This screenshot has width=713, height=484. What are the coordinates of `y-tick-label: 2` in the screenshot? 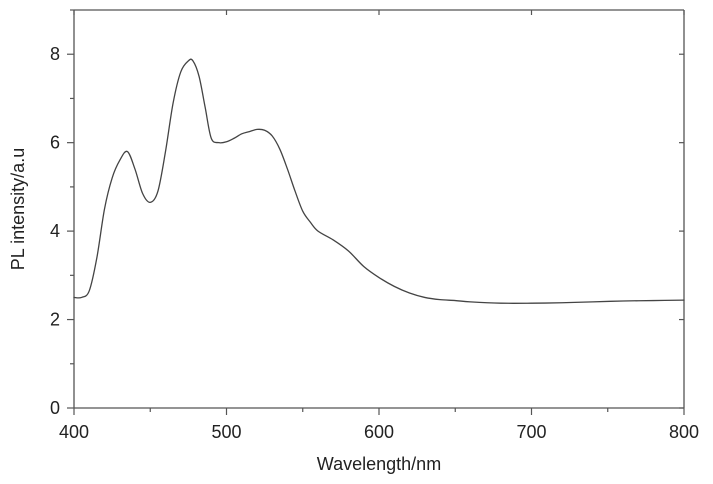 It's located at (55, 320).